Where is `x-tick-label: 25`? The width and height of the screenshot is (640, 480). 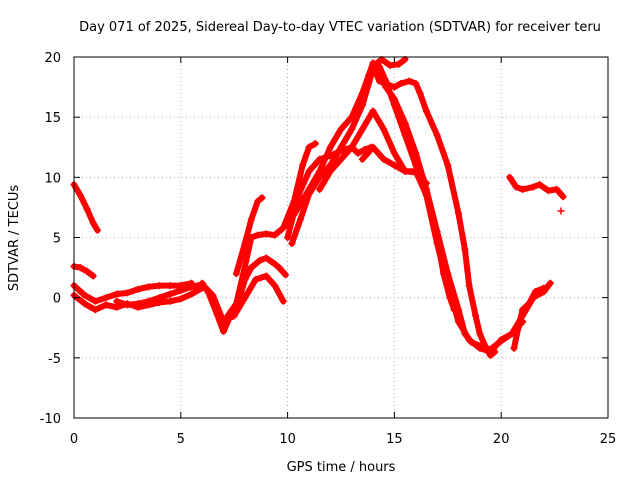 x-tick-label: 25 is located at coordinates (608, 439).